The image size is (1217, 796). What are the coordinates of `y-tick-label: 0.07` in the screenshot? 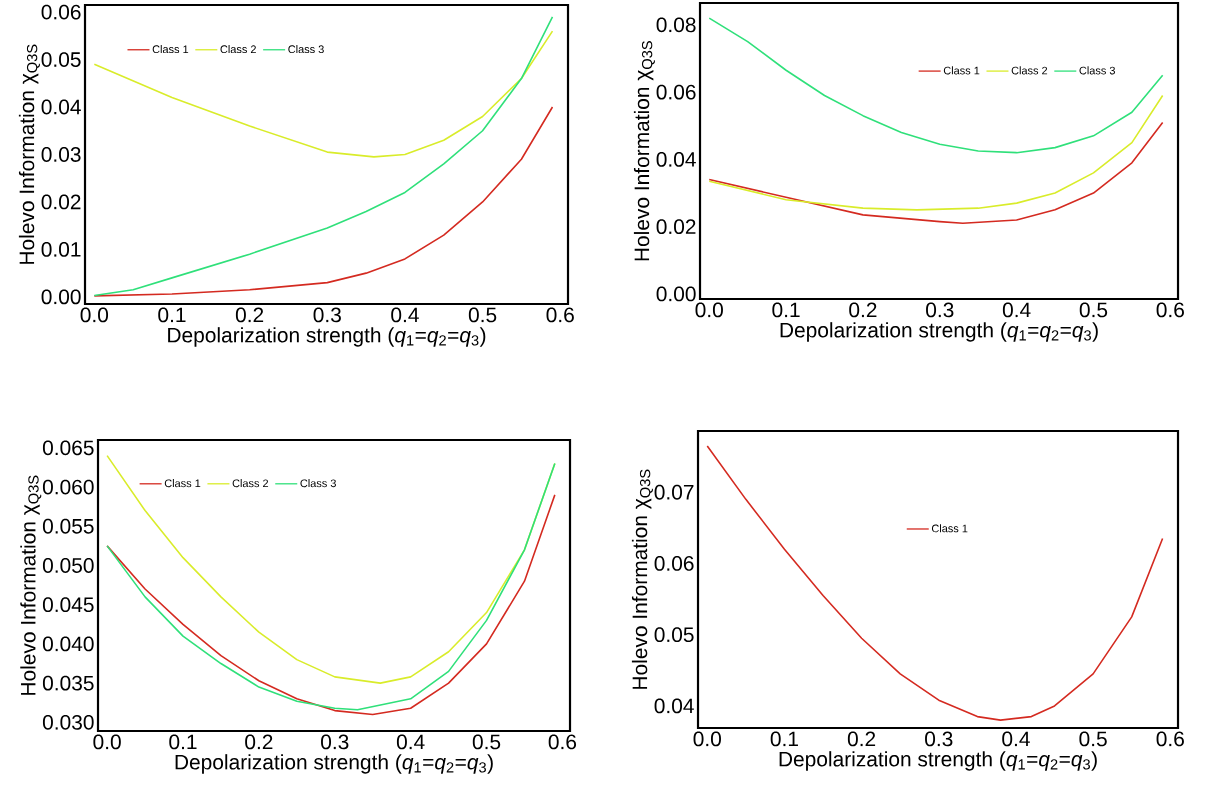 It's located at (674, 492).